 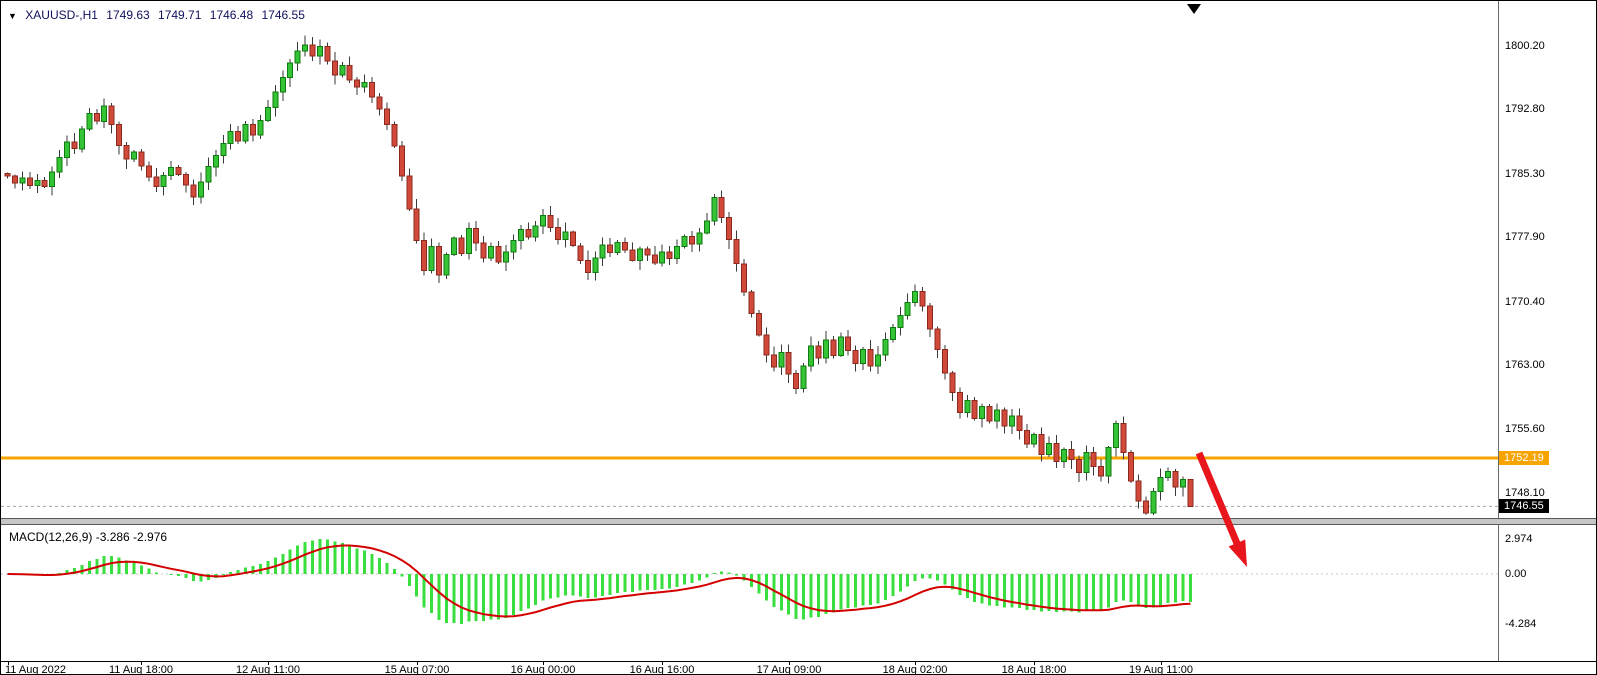 What do you see at coordinates (798, 521) in the screenshot?
I see `pane-splitter` at bounding box center [798, 521].